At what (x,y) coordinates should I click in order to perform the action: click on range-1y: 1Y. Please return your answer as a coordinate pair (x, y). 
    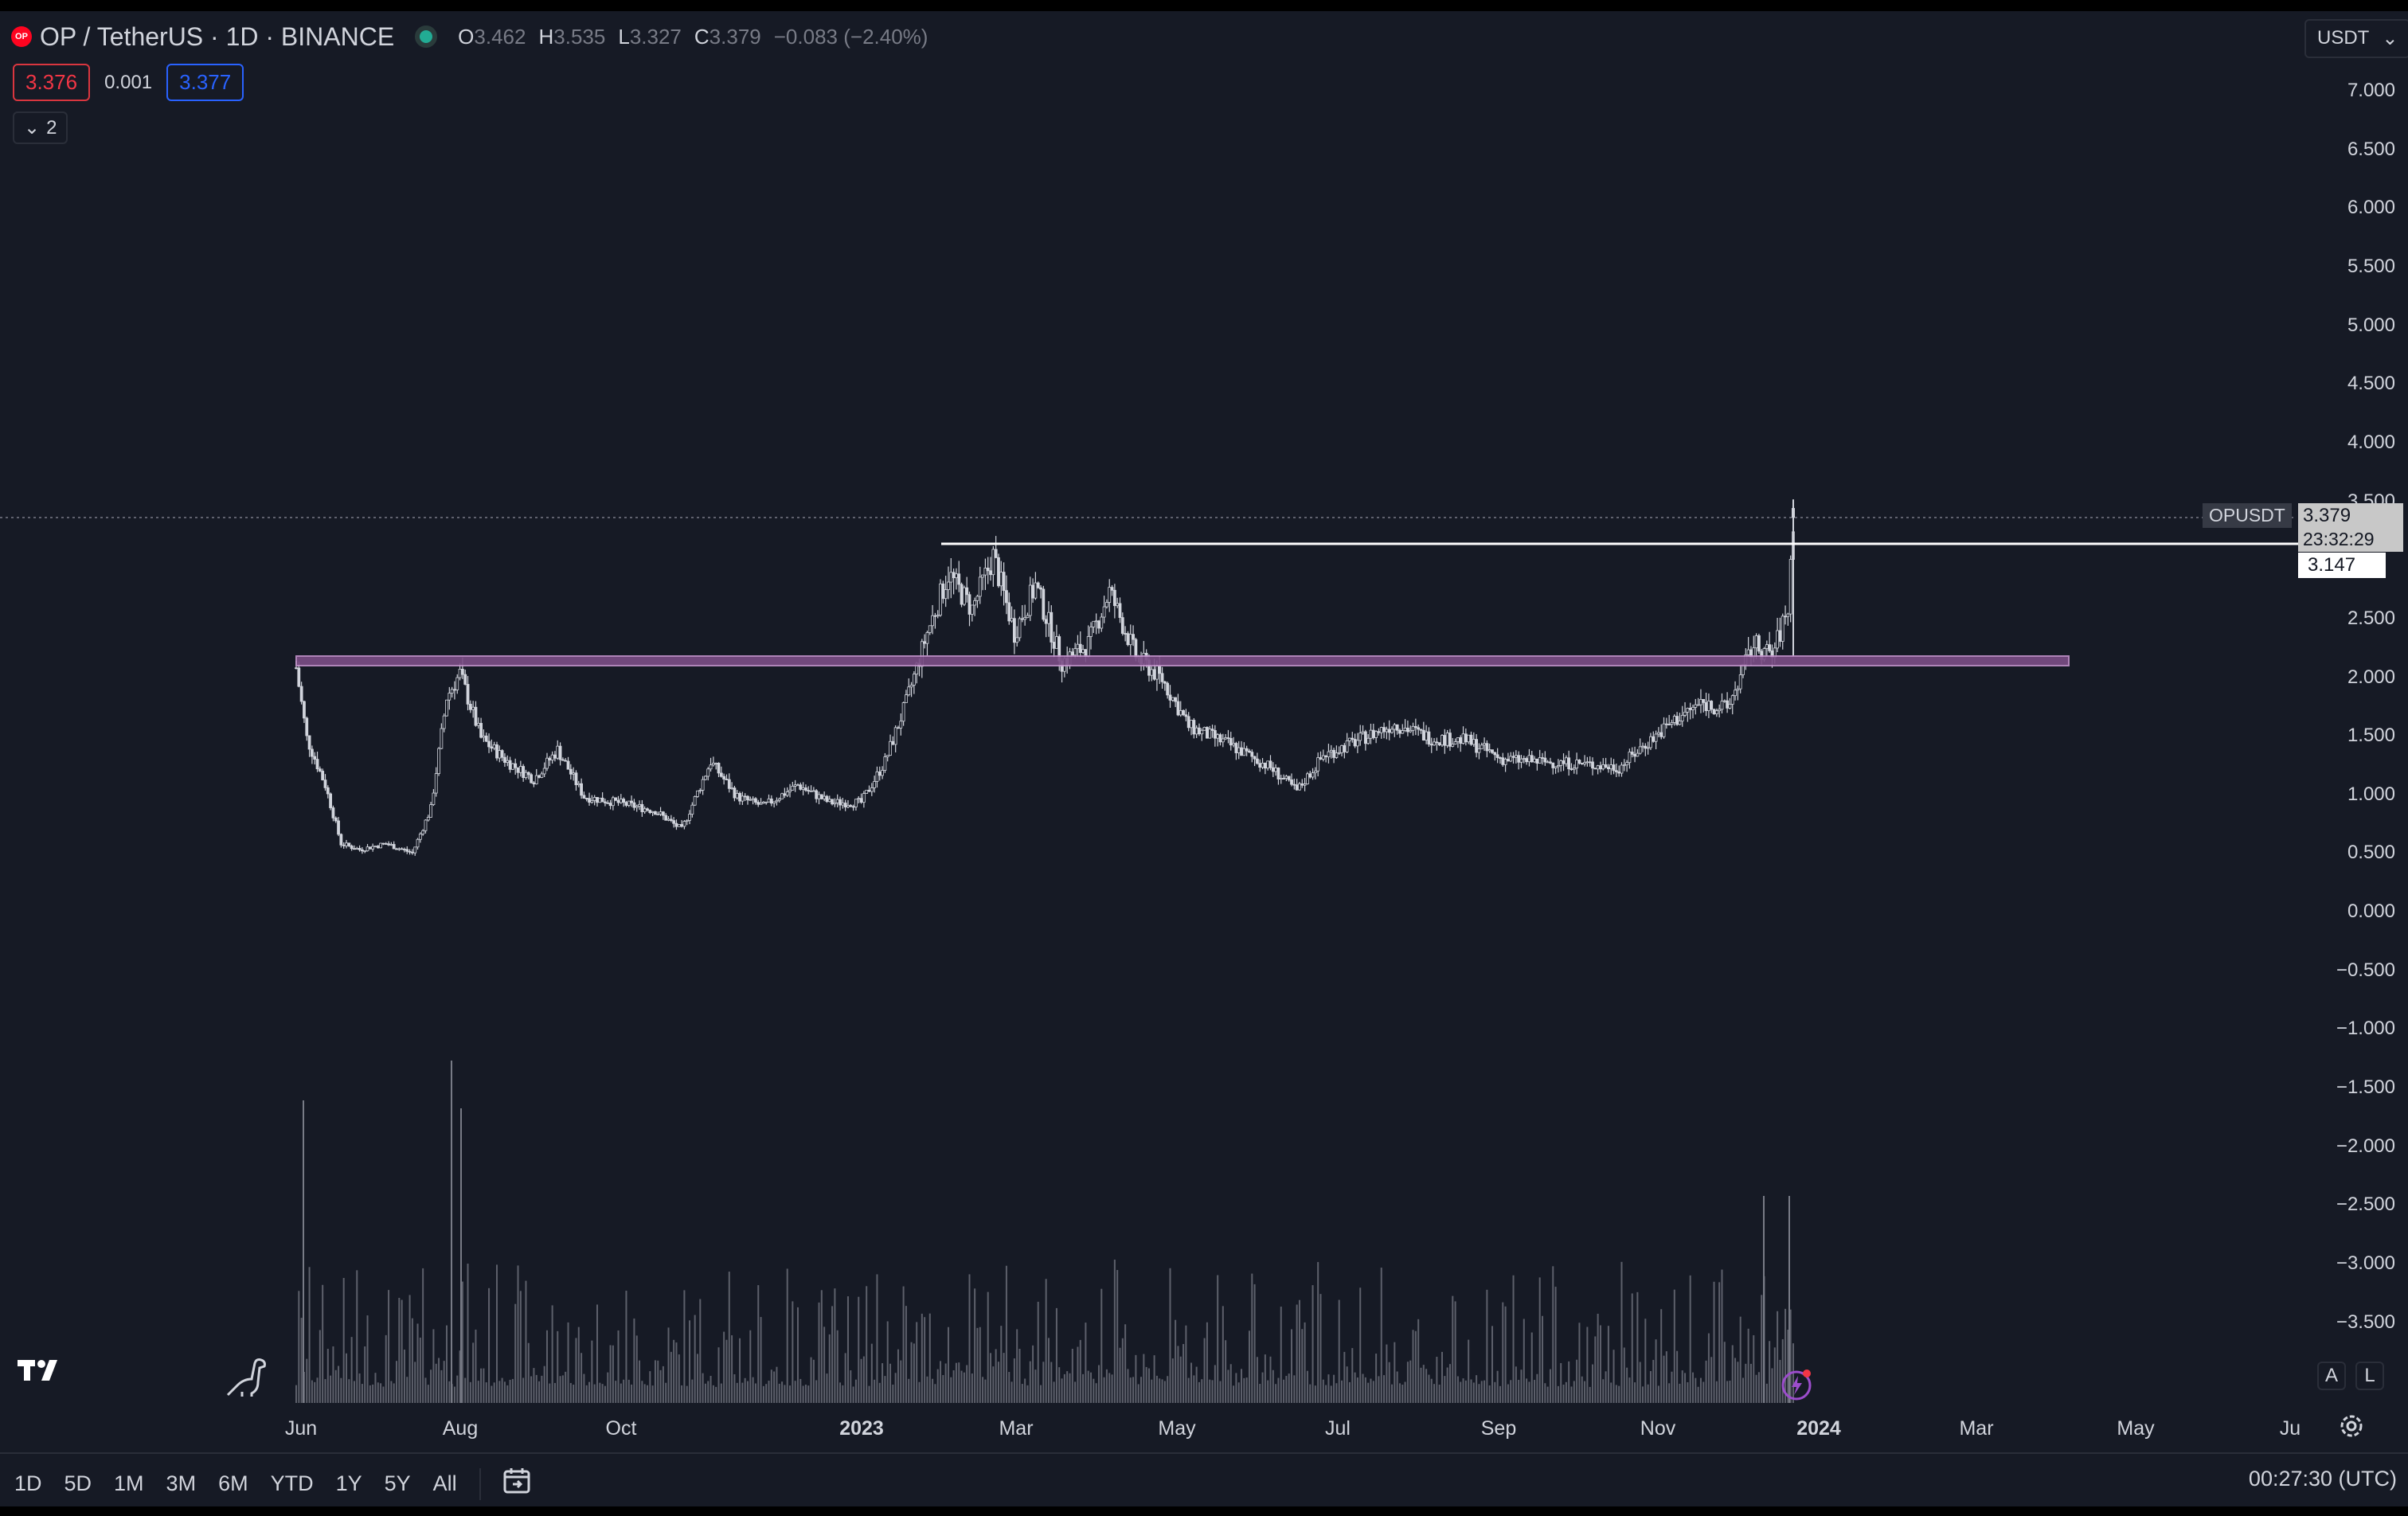
    Looking at the image, I should click on (348, 1483).